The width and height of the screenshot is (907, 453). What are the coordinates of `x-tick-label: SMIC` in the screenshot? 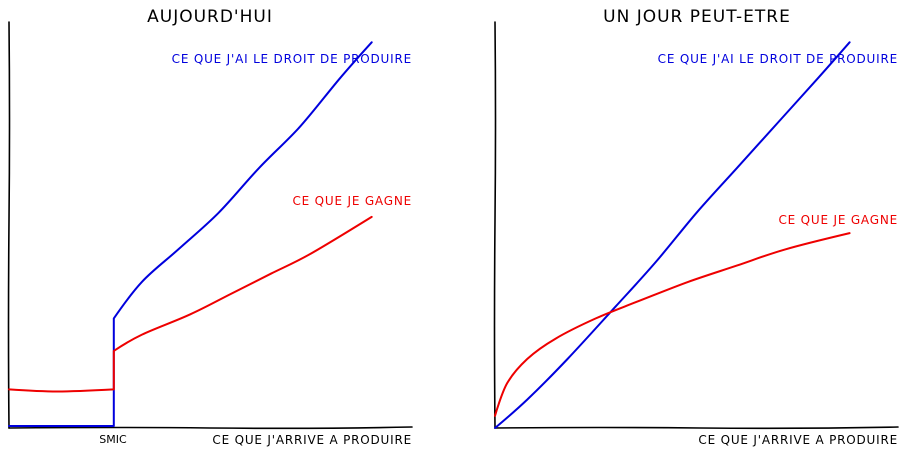 It's located at (113, 439).